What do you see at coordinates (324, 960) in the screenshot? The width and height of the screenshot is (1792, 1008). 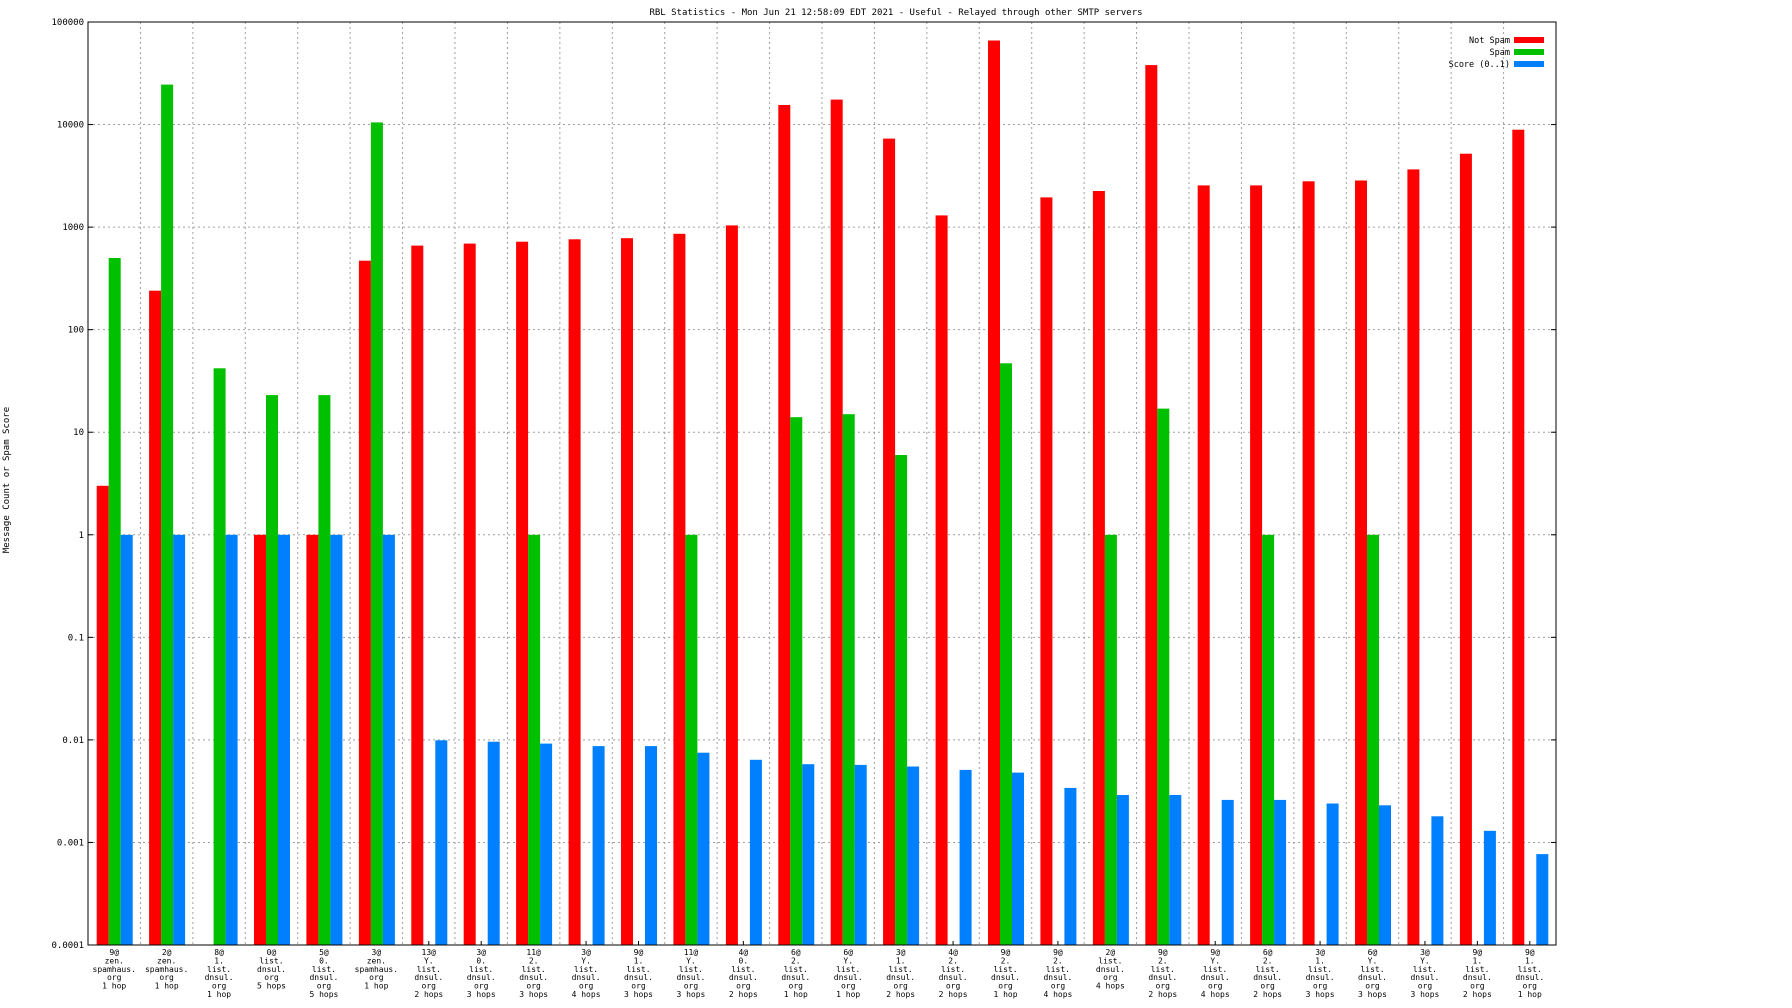 I see `x-category-line: 0.` at bounding box center [324, 960].